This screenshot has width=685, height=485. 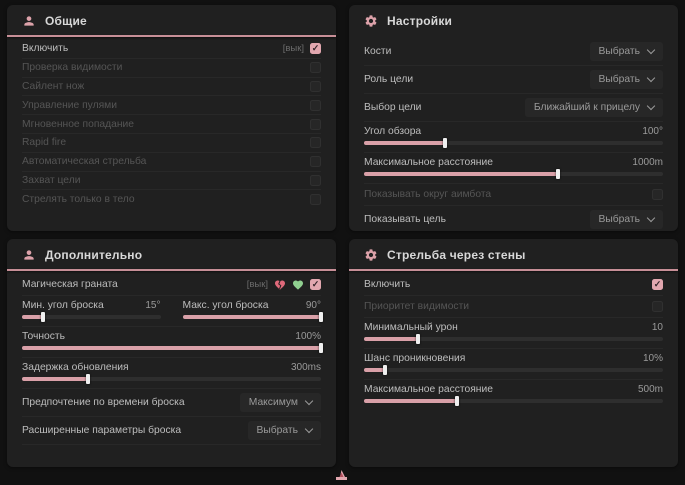 What do you see at coordinates (252, 311) in the screenshot?
I see `max-throw-angle: Макс. угол броска 90°` at bounding box center [252, 311].